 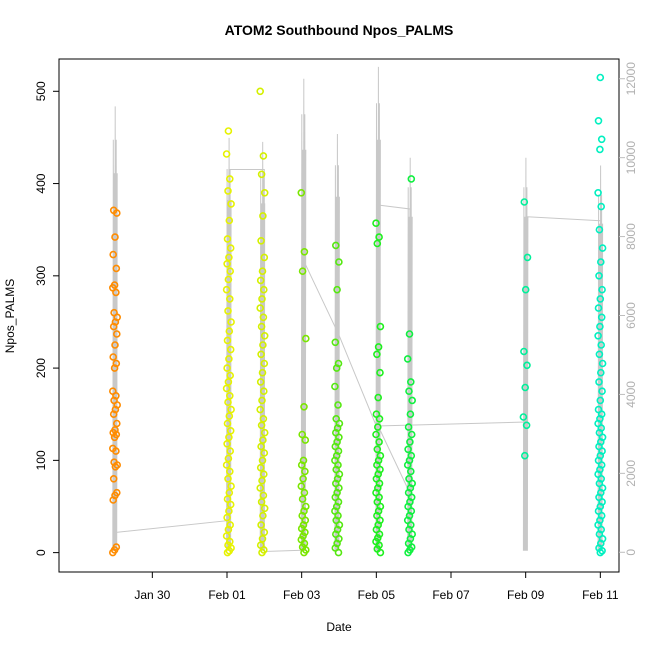 I want to click on y-axis-label: Npos_PALMS, so click(x=10, y=316).